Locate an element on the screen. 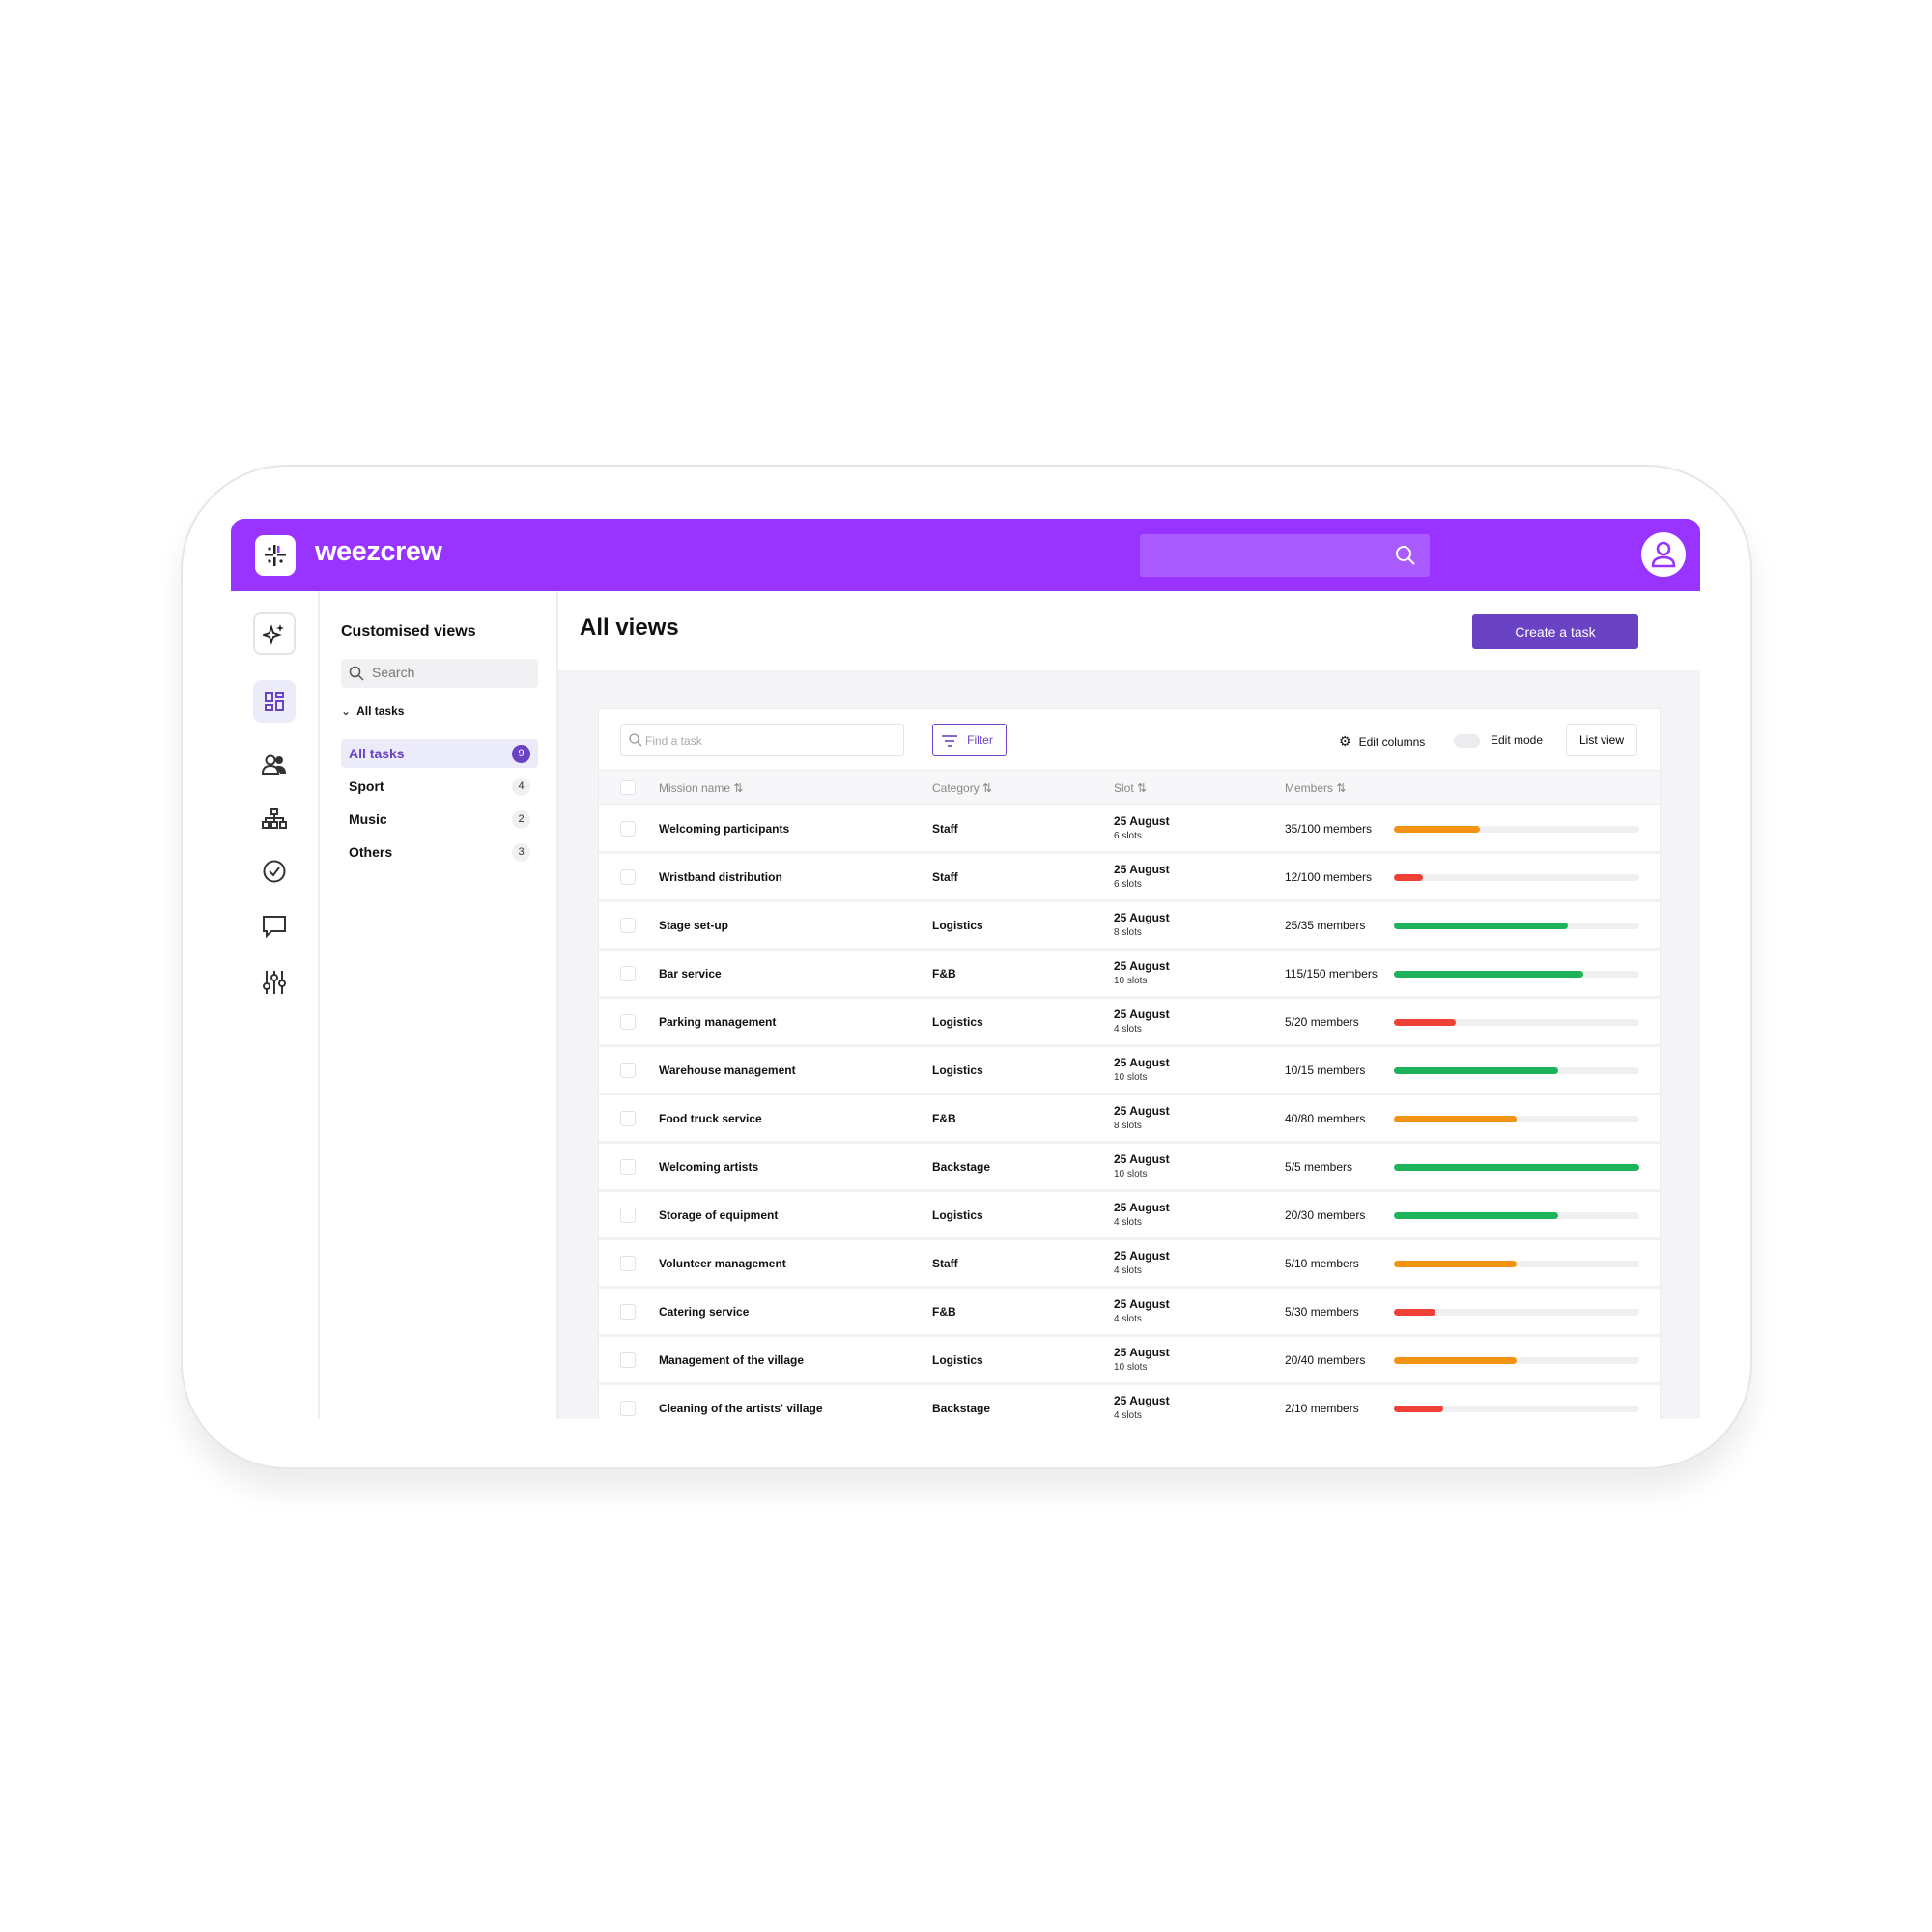  slot-count: 8 slots is located at coordinates (1128, 932).